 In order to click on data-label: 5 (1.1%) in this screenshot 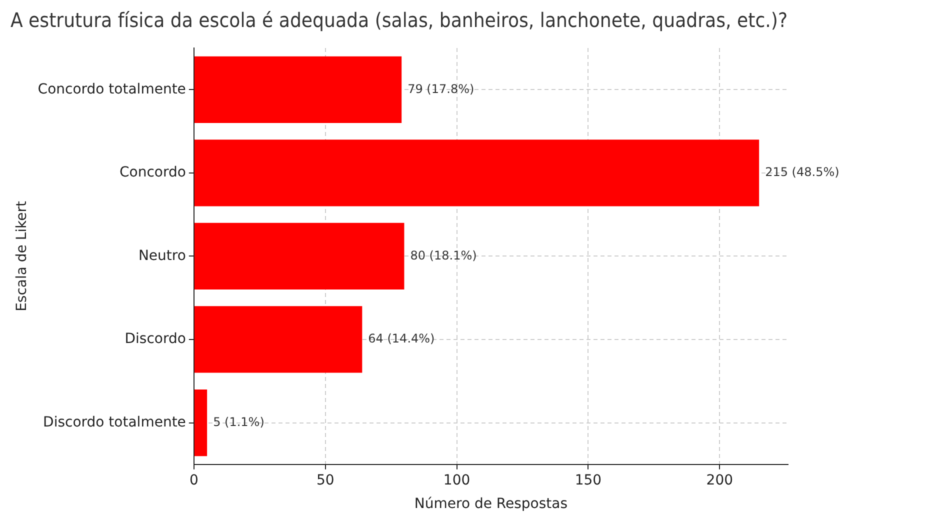, I will do `click(238, 421)`.